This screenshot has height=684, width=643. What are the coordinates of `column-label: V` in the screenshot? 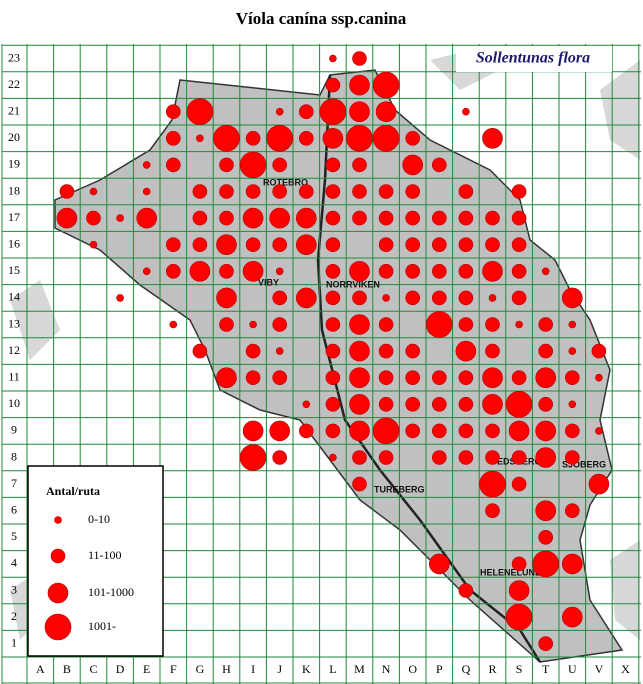 It's located at (599, 669).